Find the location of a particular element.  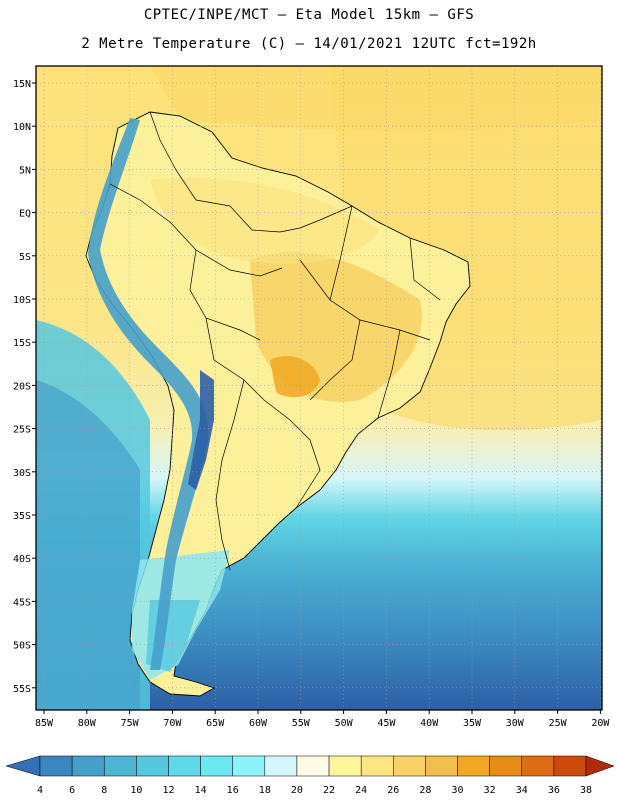

colorbar-under-triangle is located at coordinates (23, 766).